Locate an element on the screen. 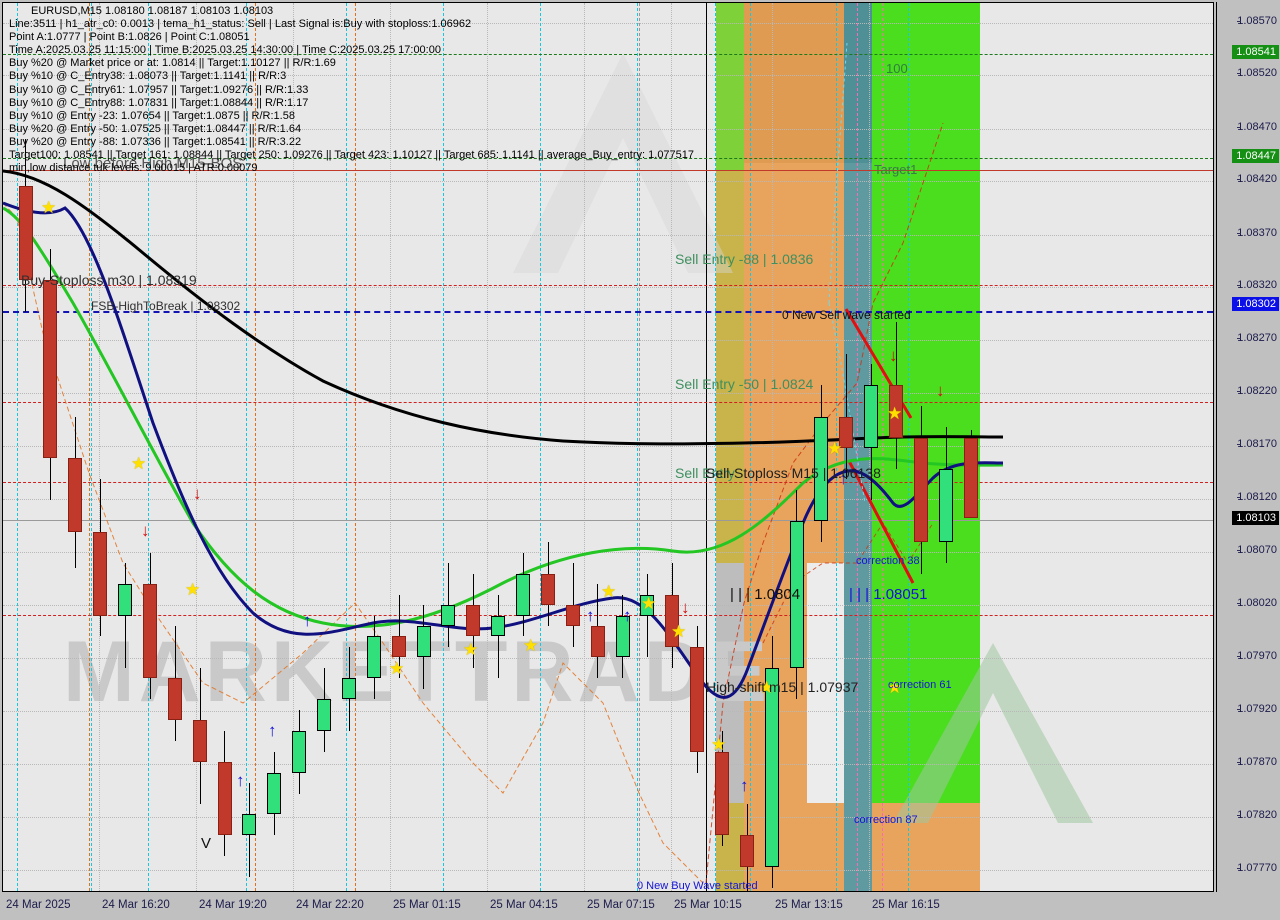 This screenshot has height=920, width=1280. chart-annotation: Sell Entry -50 | 1.0824 is located at coordinates (744, 384).